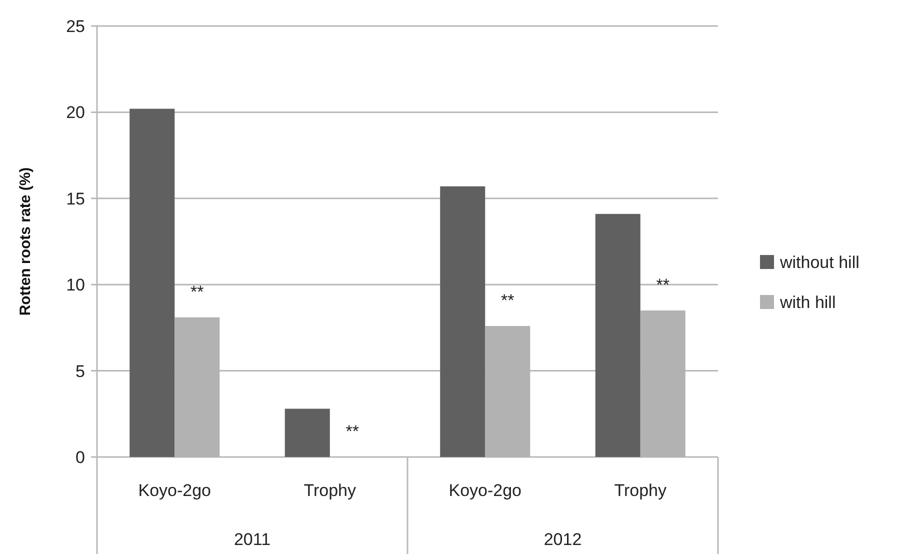 This screenshot has height=554, width=908. I want to click on y-tick-label: 15, so click(75, 198).